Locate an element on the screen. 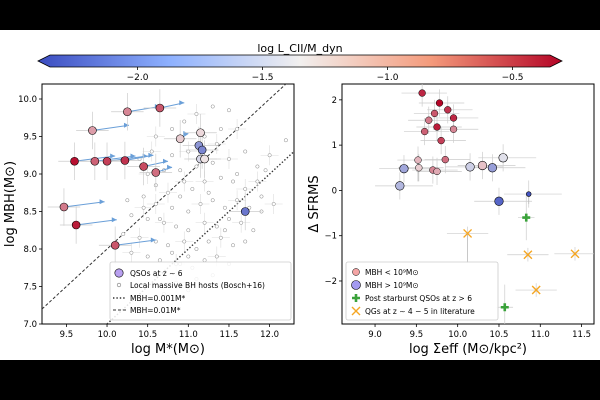  legend-dotted-label: MBH=0.001M* is located at coordinates (157, 298).